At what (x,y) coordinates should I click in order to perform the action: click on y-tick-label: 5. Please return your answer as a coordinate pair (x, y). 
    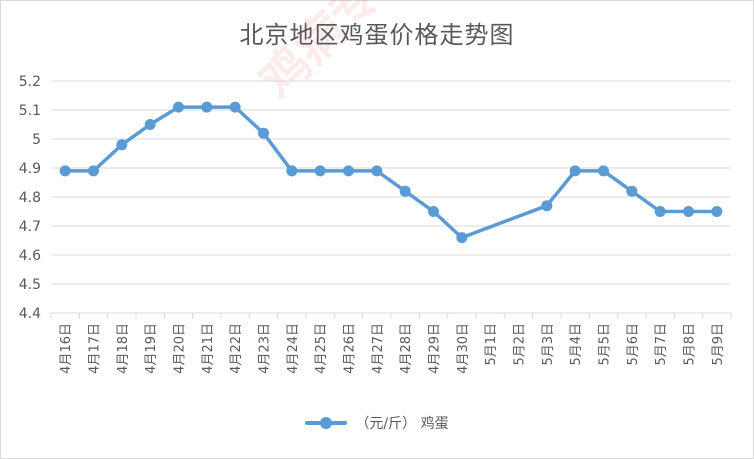
    Looking at the image, I should click on (36, 140).